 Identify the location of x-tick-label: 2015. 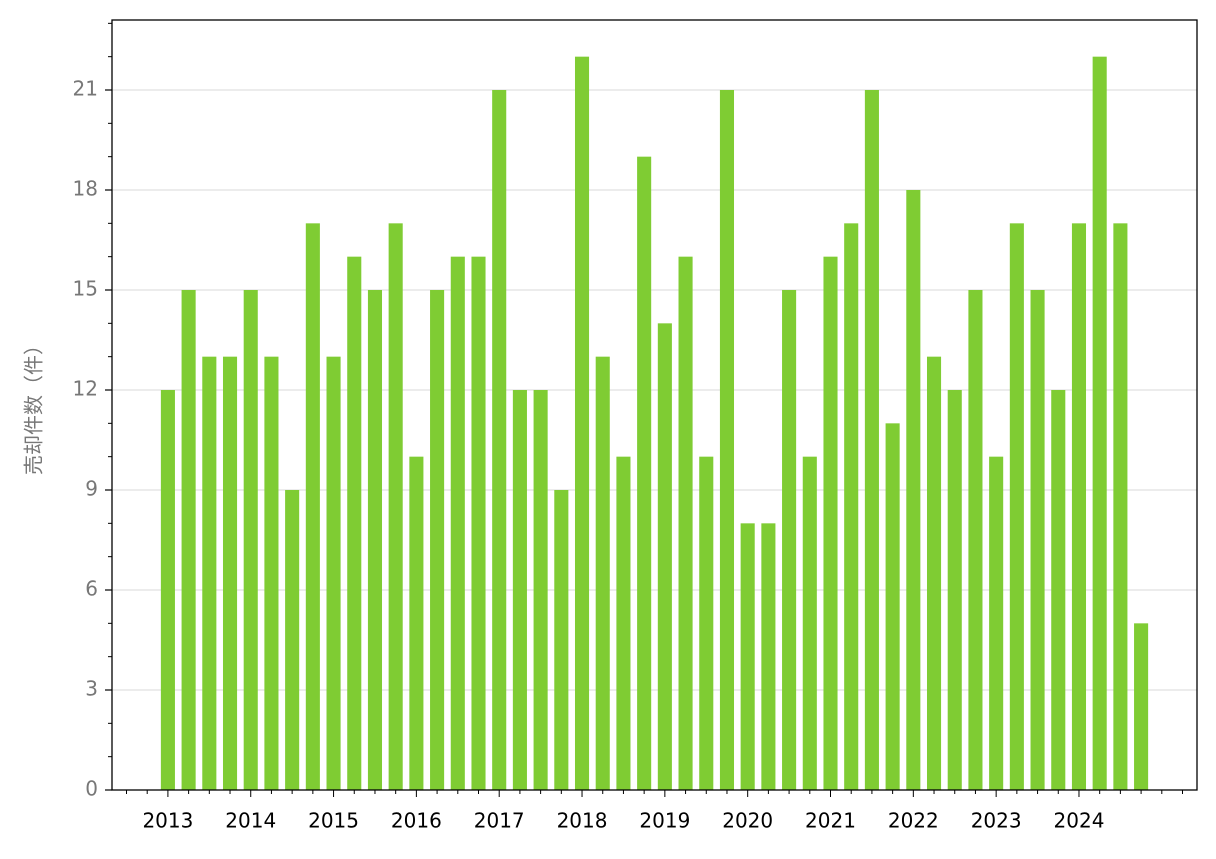
(333, 821).